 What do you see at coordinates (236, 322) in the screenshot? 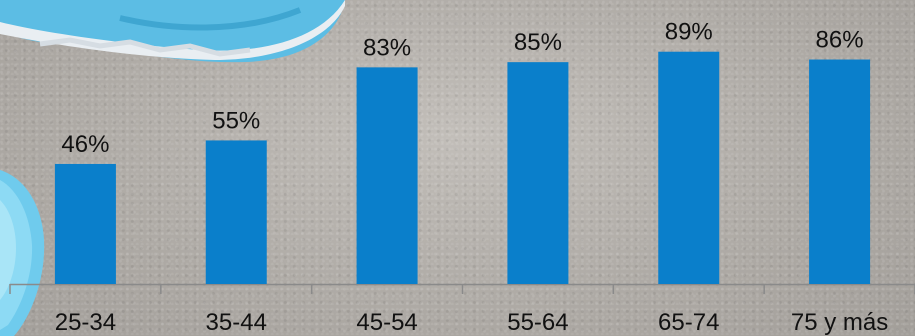
I see `category-label: 35-44` at bounding box center [236, 322].